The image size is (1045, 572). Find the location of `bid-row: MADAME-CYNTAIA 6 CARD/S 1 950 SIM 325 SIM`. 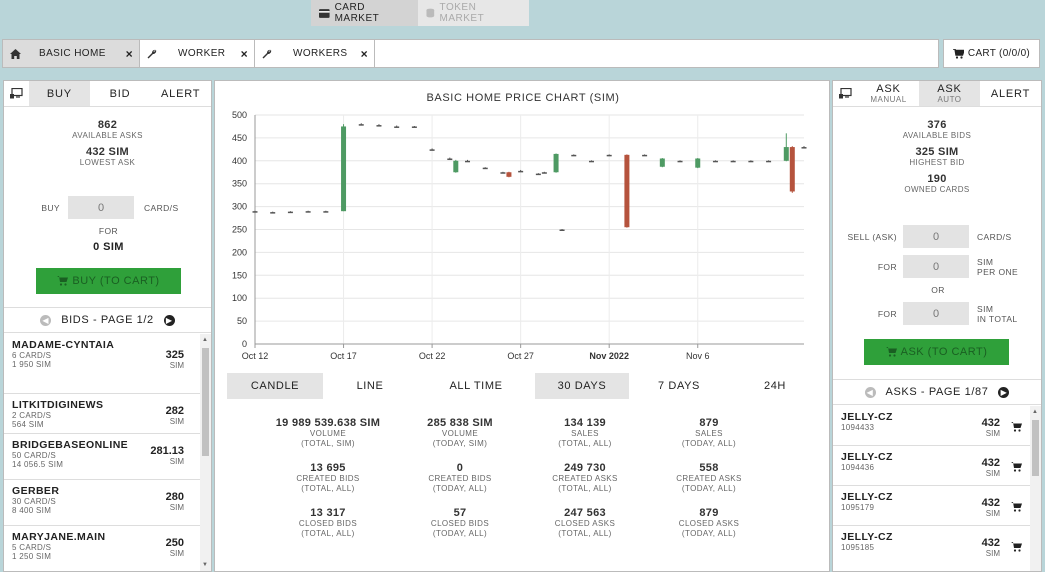

bid-row: MADAME-CYNTAIA 6 CARD/S 1 950 SIM 325 SIM is located at coordinates (102, 364).